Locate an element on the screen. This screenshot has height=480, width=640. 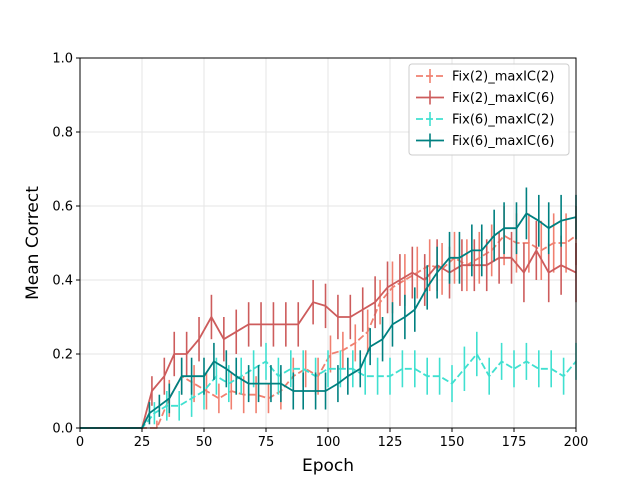
x-tick-label: 100 is located at coordinates (328, 442).